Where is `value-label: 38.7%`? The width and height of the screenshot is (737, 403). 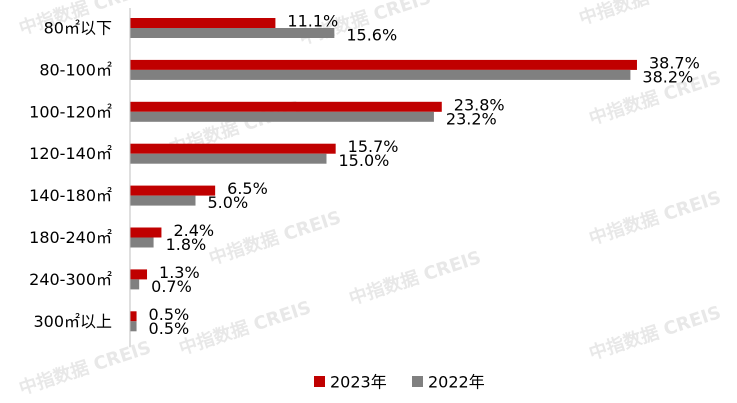 value-label: 38.7% is located at coordinates (674, 62).